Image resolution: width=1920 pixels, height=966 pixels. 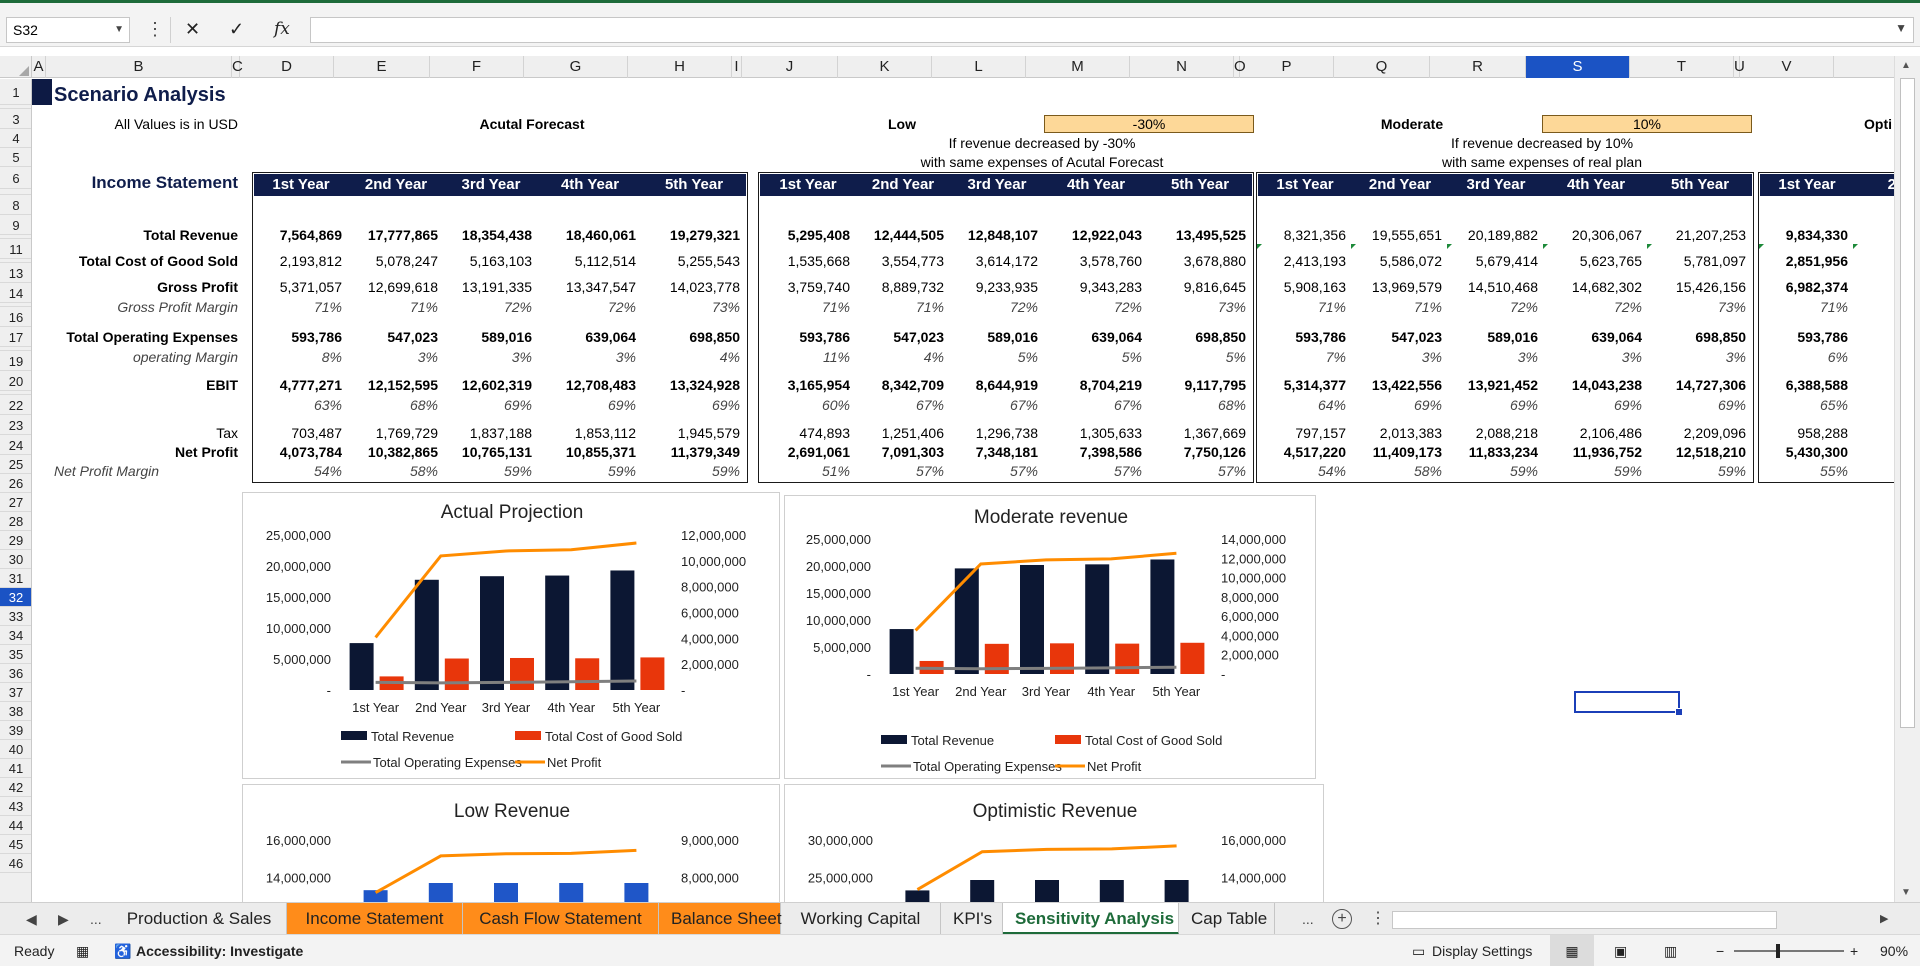 I want to click on value-moderate-total-revenue: 8,321,356, so click(x=1314, y=235).